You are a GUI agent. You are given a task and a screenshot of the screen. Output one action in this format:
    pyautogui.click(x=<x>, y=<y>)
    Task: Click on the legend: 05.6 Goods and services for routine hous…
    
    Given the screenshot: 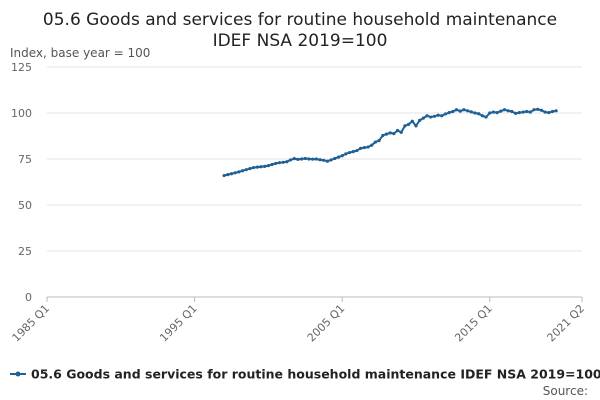 What is the action you would take?
    pyautogui.click(x=305, y=374)
    